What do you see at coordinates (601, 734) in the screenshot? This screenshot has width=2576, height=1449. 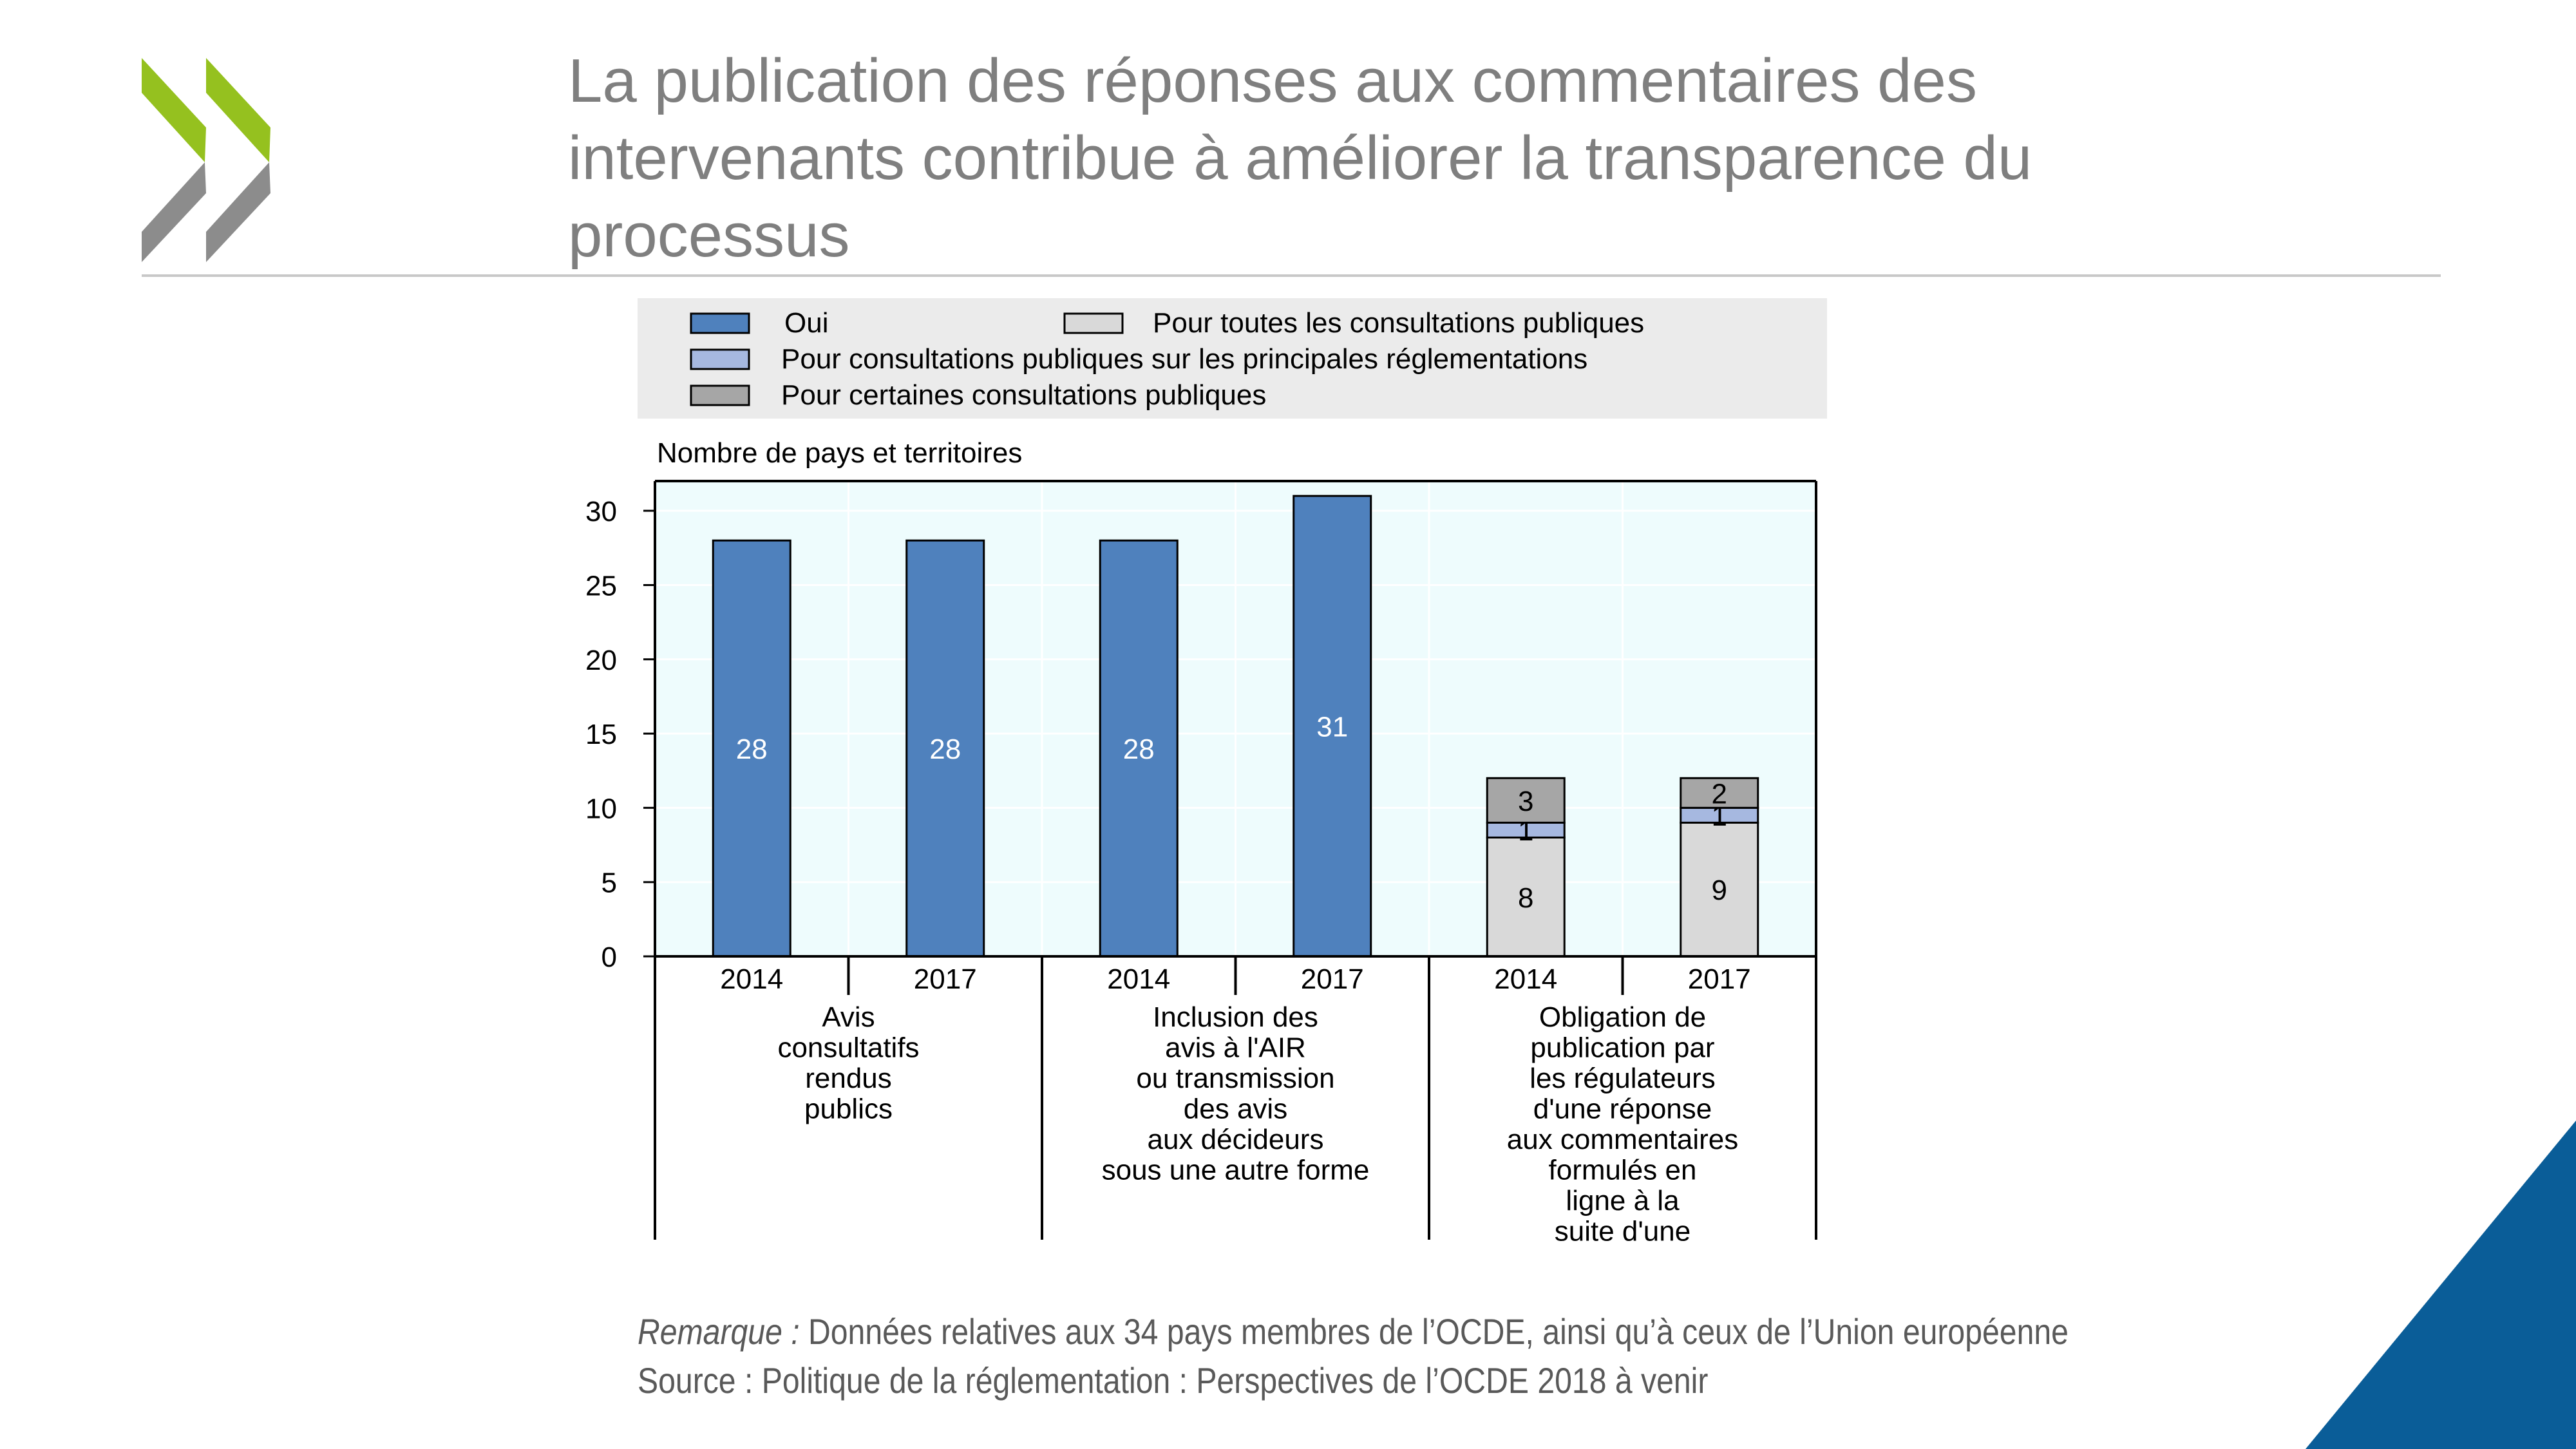 I see `y-tick-label: 15` at bounding box center [601, 734].